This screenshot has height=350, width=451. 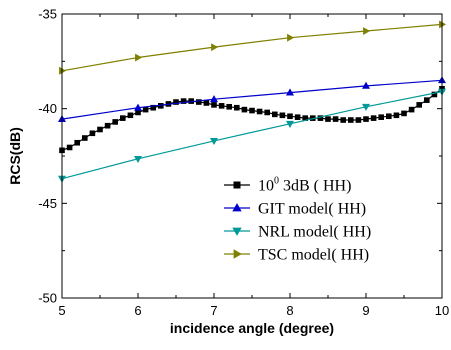 I want to click on legend-label: 100 3dB ( HH), so click(x=304, y=185).